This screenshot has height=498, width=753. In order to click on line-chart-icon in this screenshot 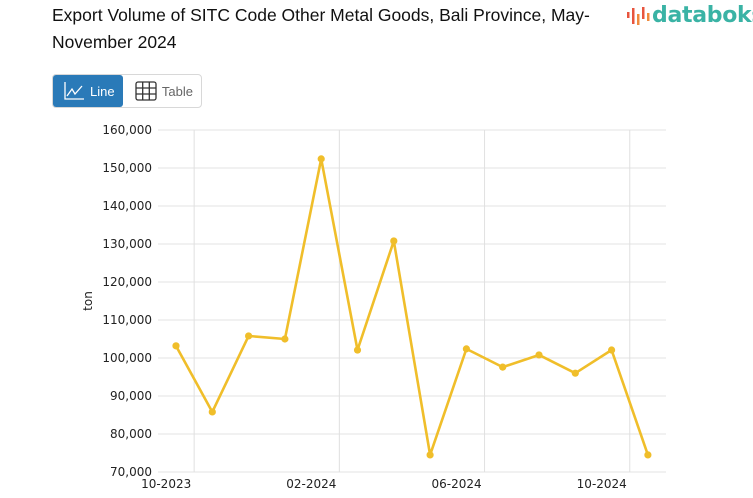, I will do `click(74, 91)`.